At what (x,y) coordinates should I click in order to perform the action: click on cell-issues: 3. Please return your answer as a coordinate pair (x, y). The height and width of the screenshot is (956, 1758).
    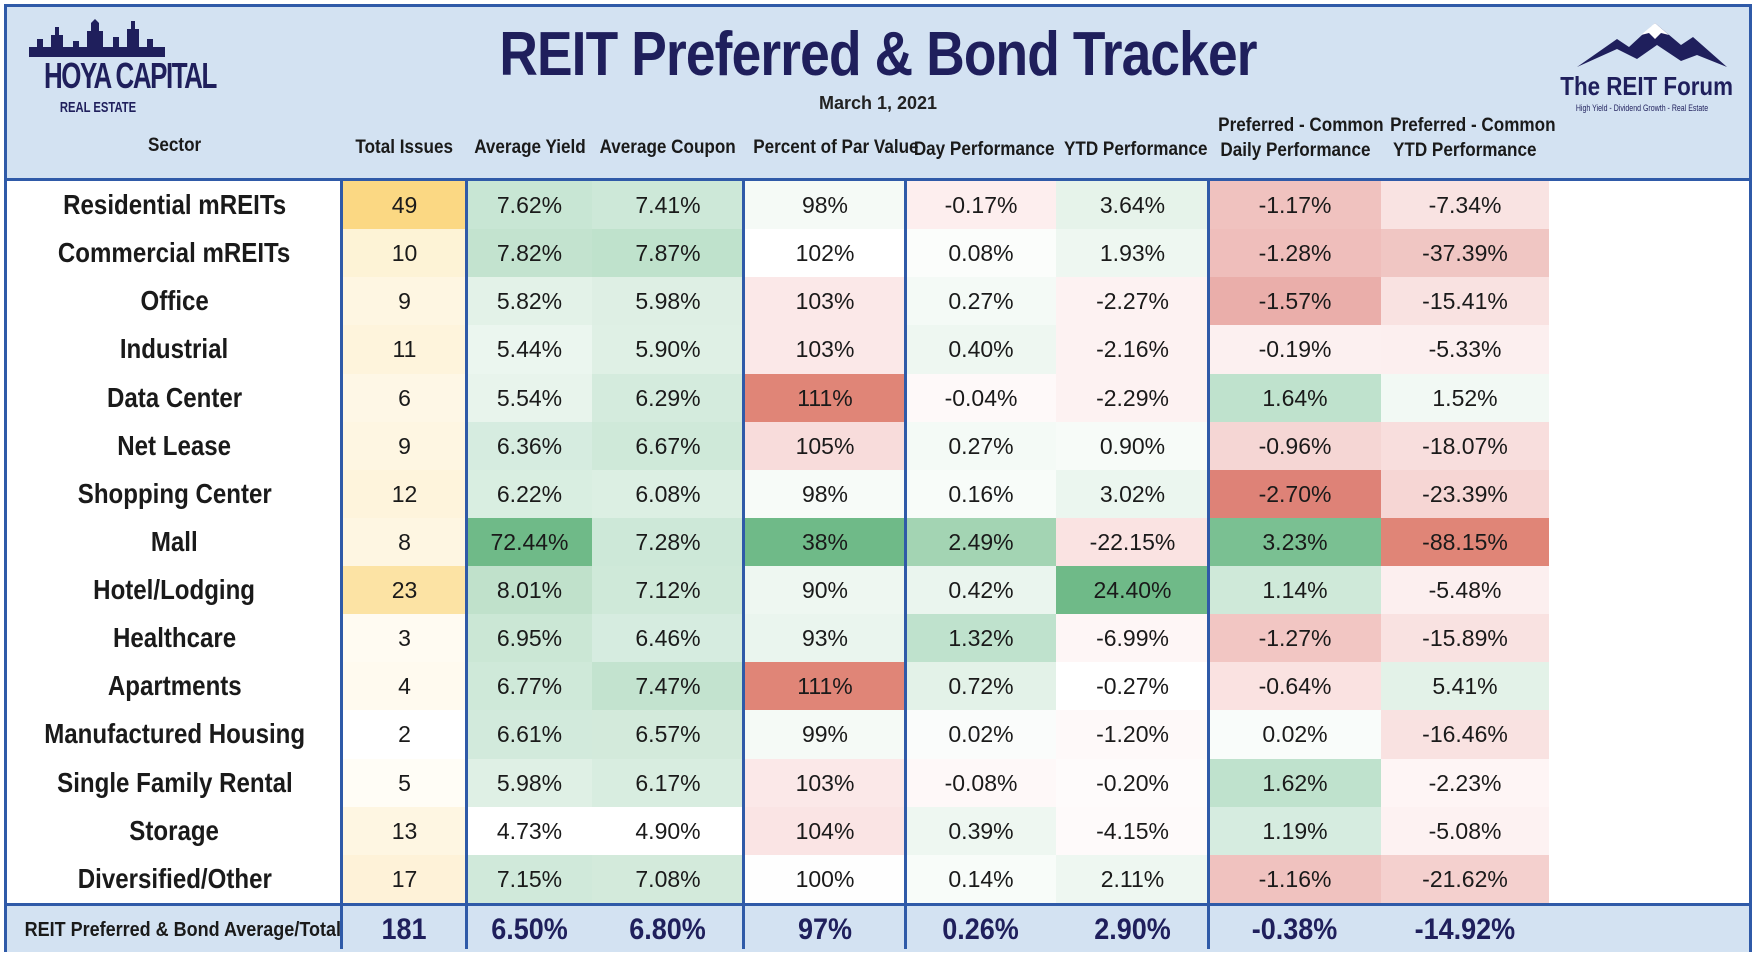
    Looking at the image, I should click on (404, 638).